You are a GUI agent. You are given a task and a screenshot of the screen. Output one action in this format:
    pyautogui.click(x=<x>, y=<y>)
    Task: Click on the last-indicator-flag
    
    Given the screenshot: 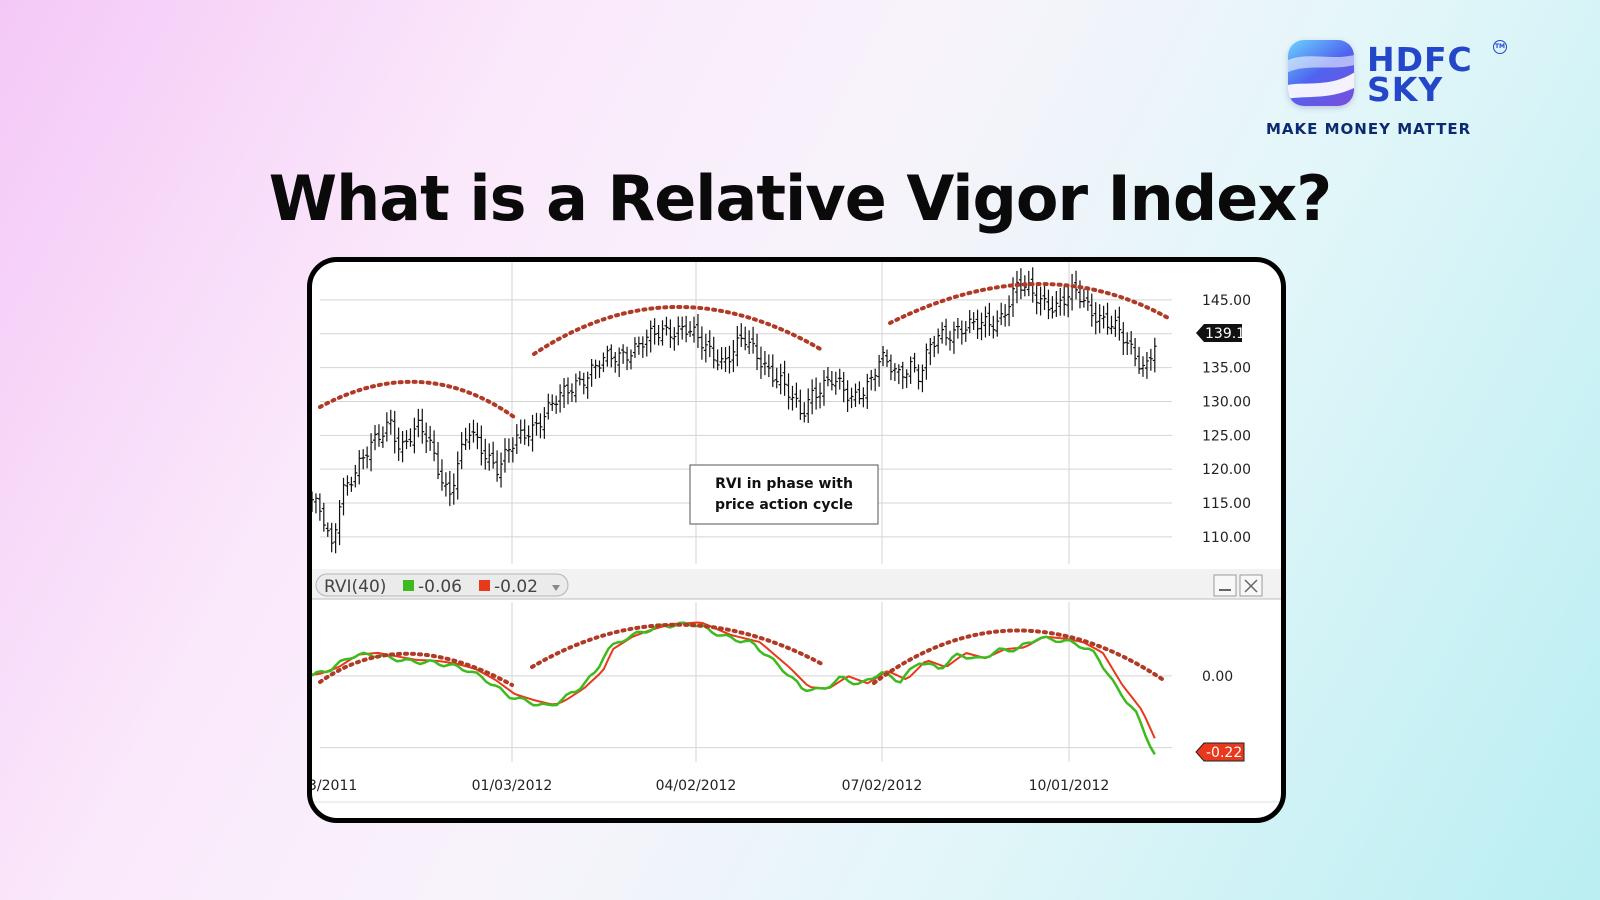 What is the action you would take?
    pyautogui.click(x=1220, y=752)
    